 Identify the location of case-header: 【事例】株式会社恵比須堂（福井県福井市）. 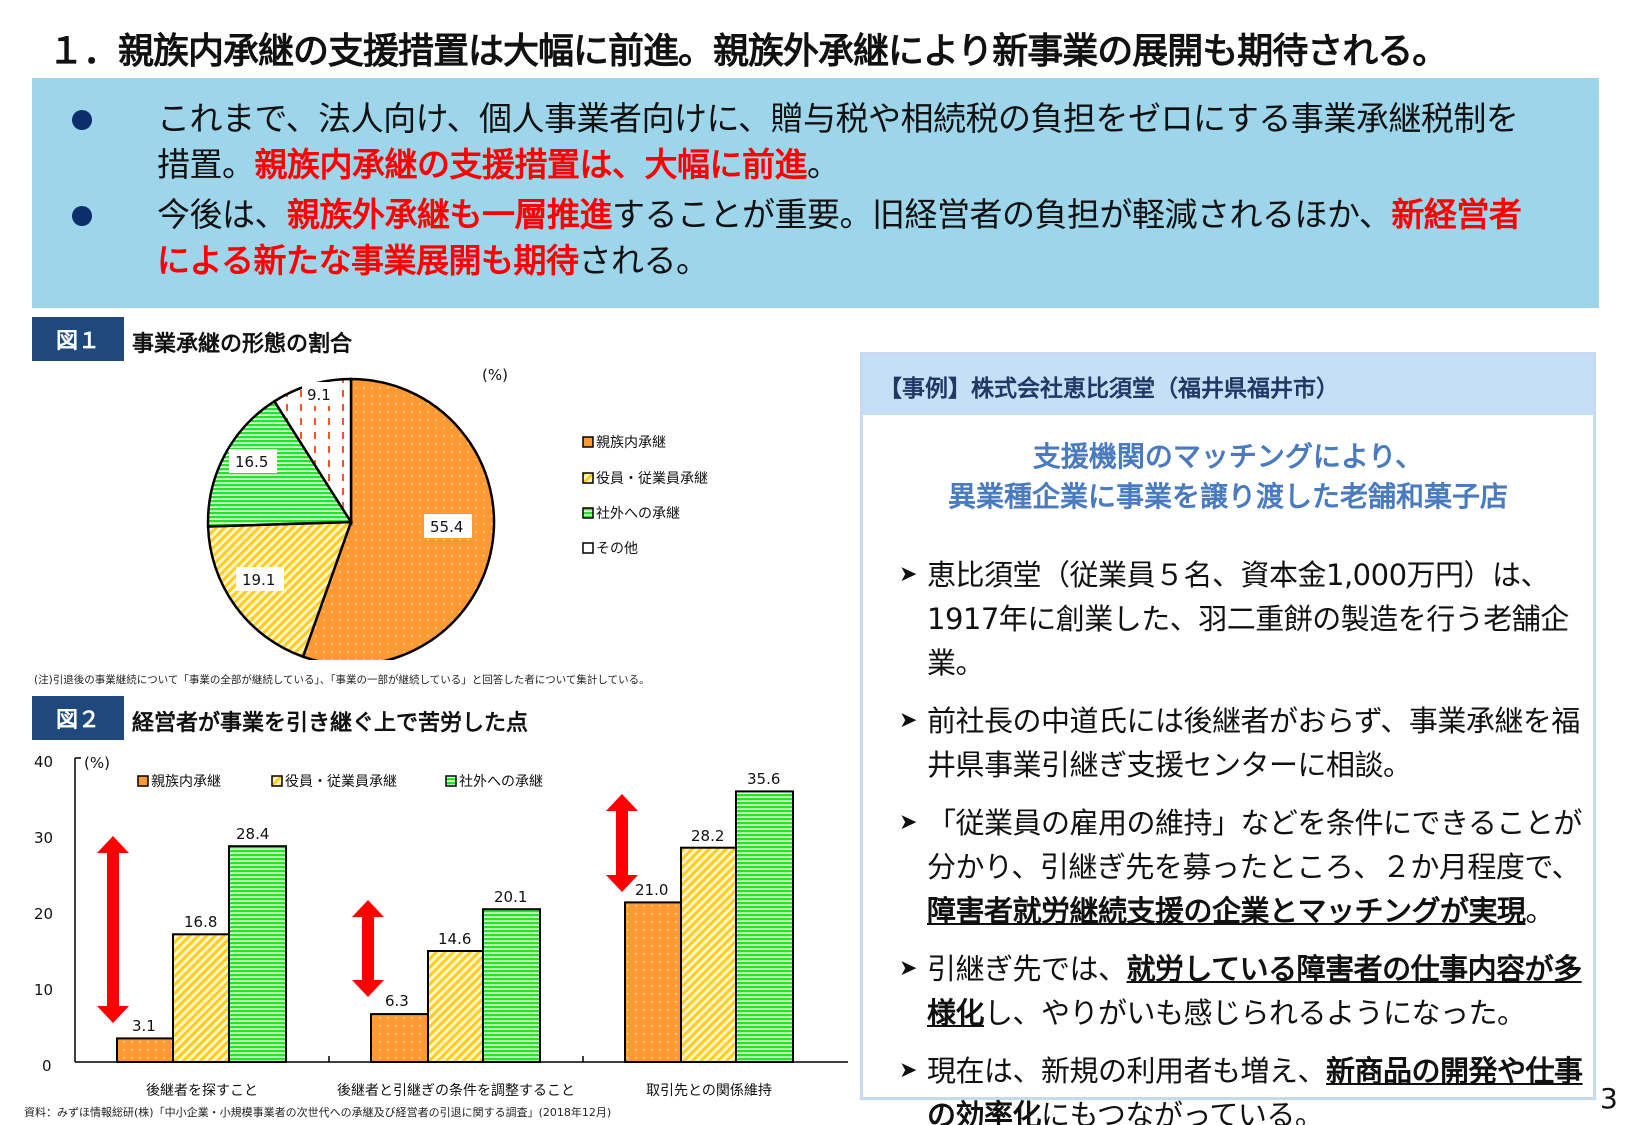
(1228, 385).